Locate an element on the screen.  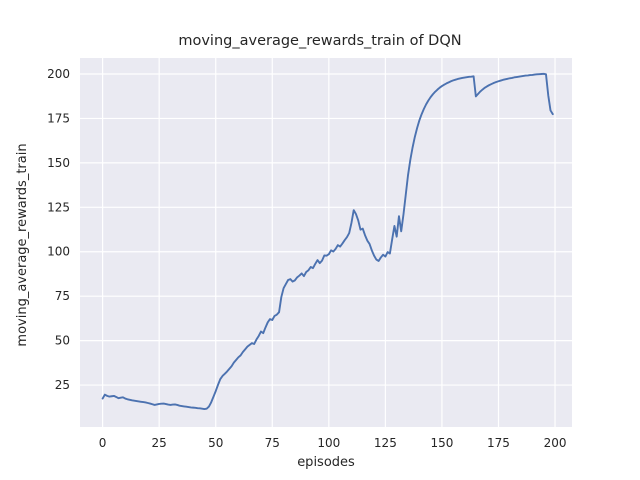
x-tick-label: 150 is located at coordinates (441, 443).